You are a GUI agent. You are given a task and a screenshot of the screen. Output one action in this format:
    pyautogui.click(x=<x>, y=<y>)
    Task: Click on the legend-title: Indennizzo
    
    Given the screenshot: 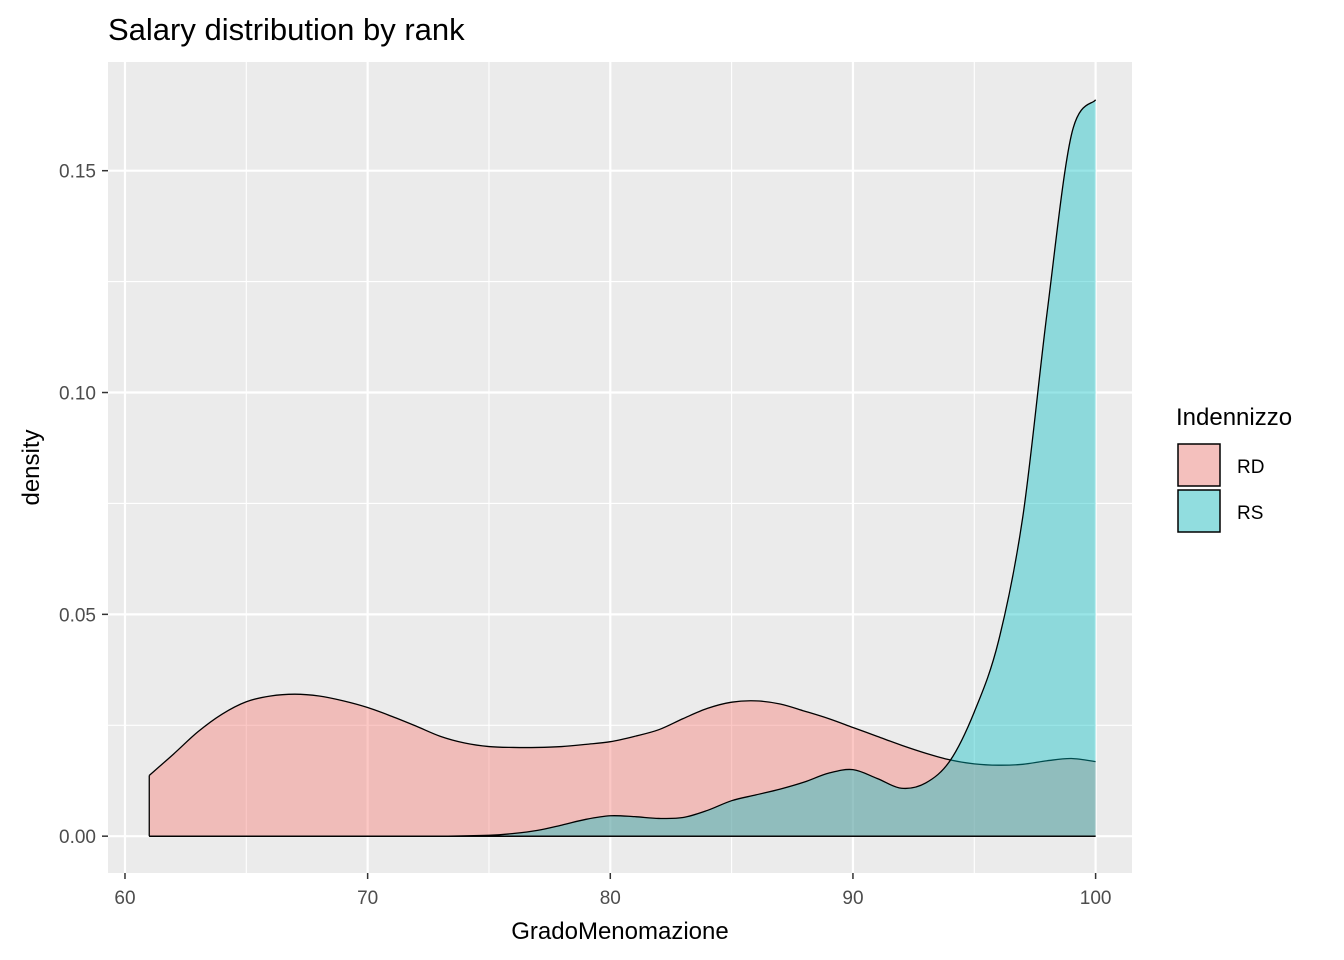 What is the action you would take?
    pyautogui.click(x=1234, y=417)
    